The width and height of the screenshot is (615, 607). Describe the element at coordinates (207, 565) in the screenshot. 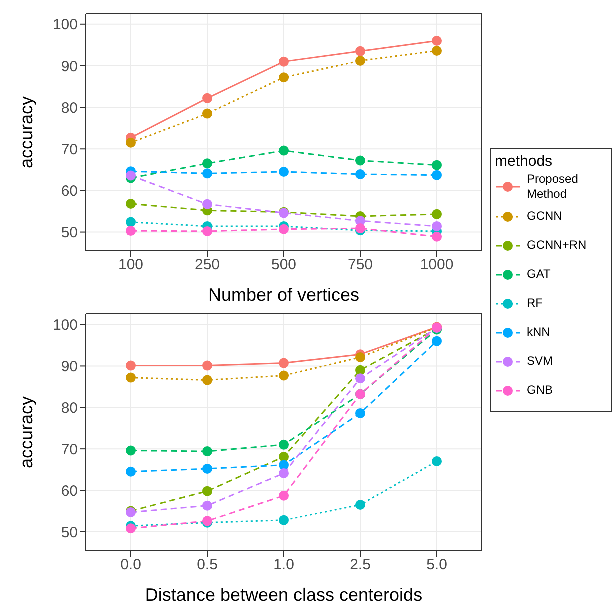

I see `x-tick-label: 0.5` at that location.